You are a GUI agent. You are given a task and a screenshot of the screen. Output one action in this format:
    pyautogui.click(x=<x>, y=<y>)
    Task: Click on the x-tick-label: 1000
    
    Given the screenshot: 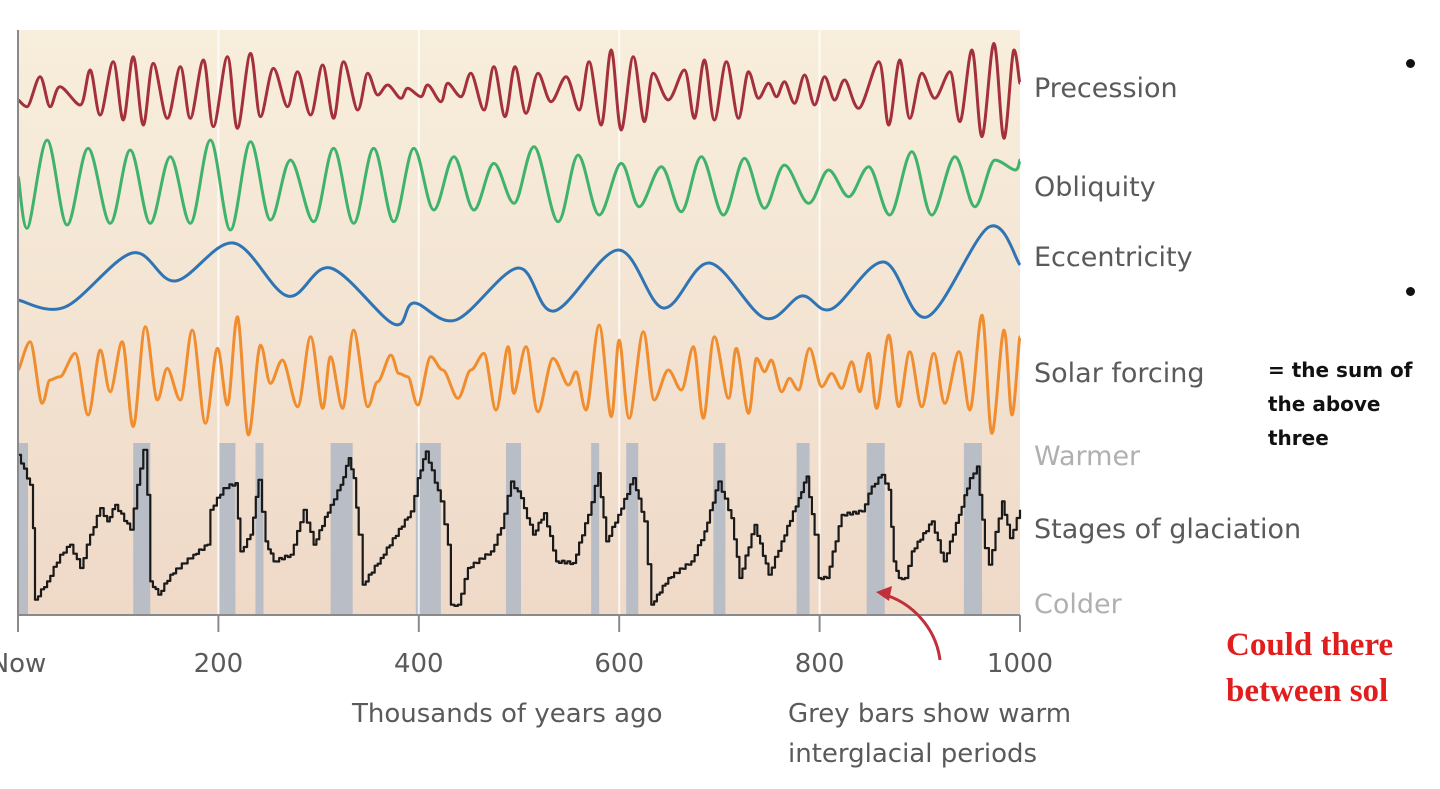 What is the action you would take?
    pyautogui.click(x=1020, y=664)
    